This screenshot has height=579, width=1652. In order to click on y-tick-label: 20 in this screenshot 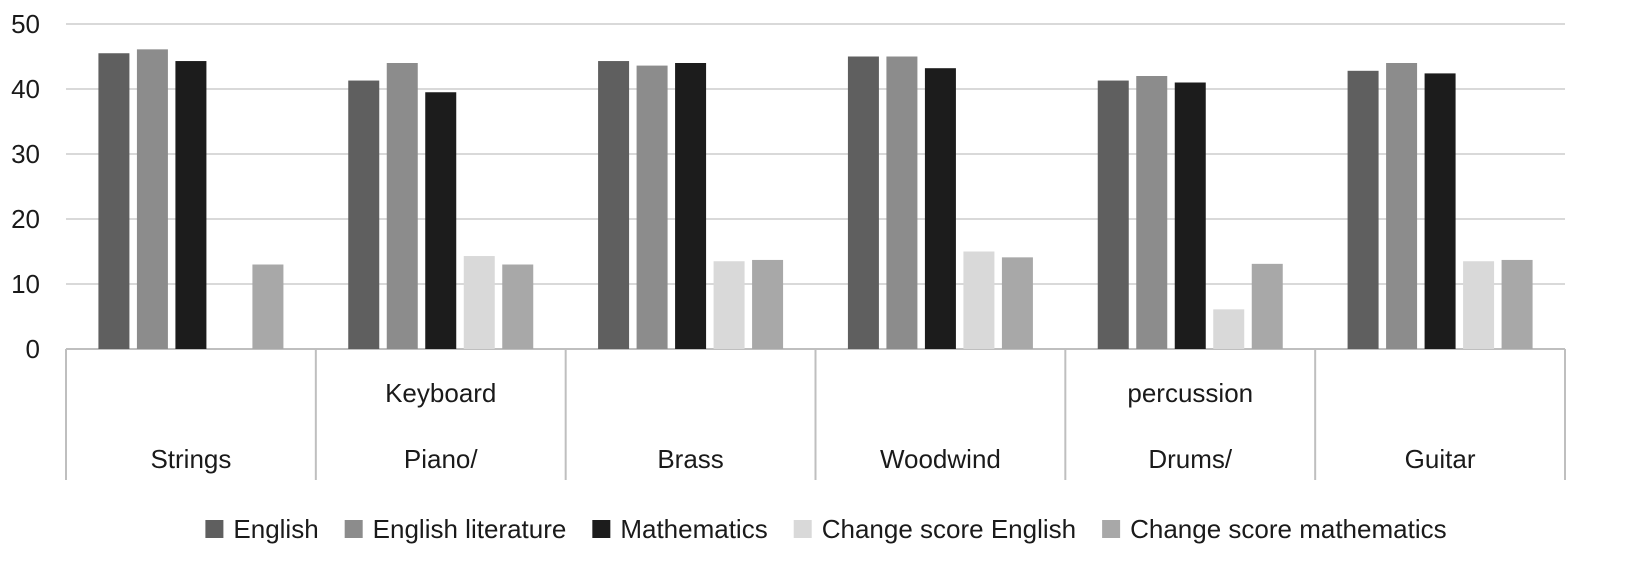, I will do `click(25, 219)`.